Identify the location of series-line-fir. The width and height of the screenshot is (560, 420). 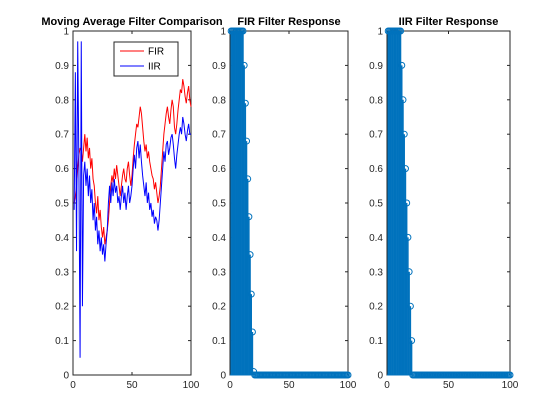
(132, 162).